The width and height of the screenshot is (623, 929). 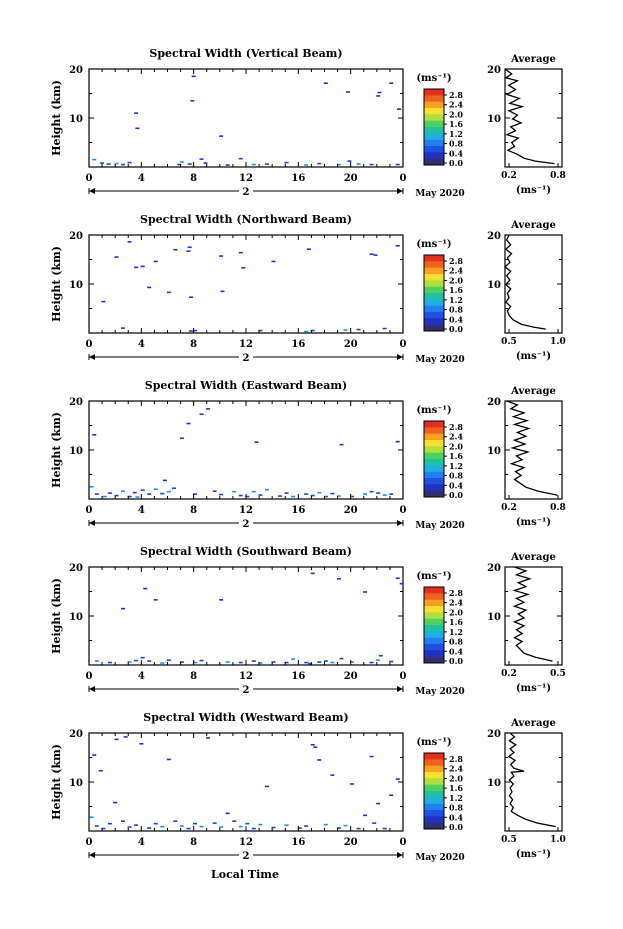 I want to click on colorbar-tick-label: 1.6, so click(x=456, y=124).